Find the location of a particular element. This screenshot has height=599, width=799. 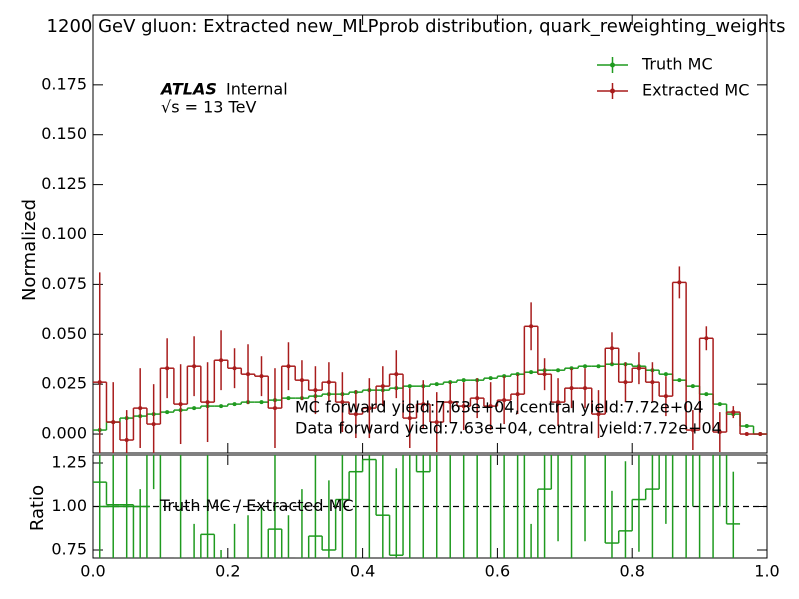

x-tick-label: 0.0 is located at coordinates (92, 571).